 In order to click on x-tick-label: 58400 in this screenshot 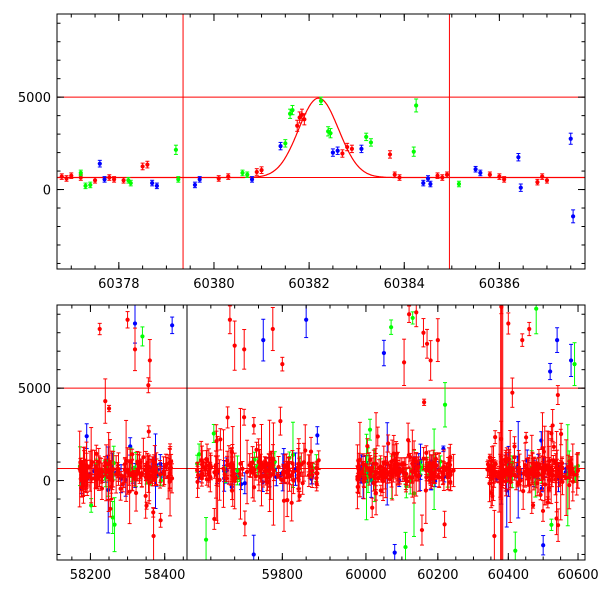, I will do `click(164, 575)`.